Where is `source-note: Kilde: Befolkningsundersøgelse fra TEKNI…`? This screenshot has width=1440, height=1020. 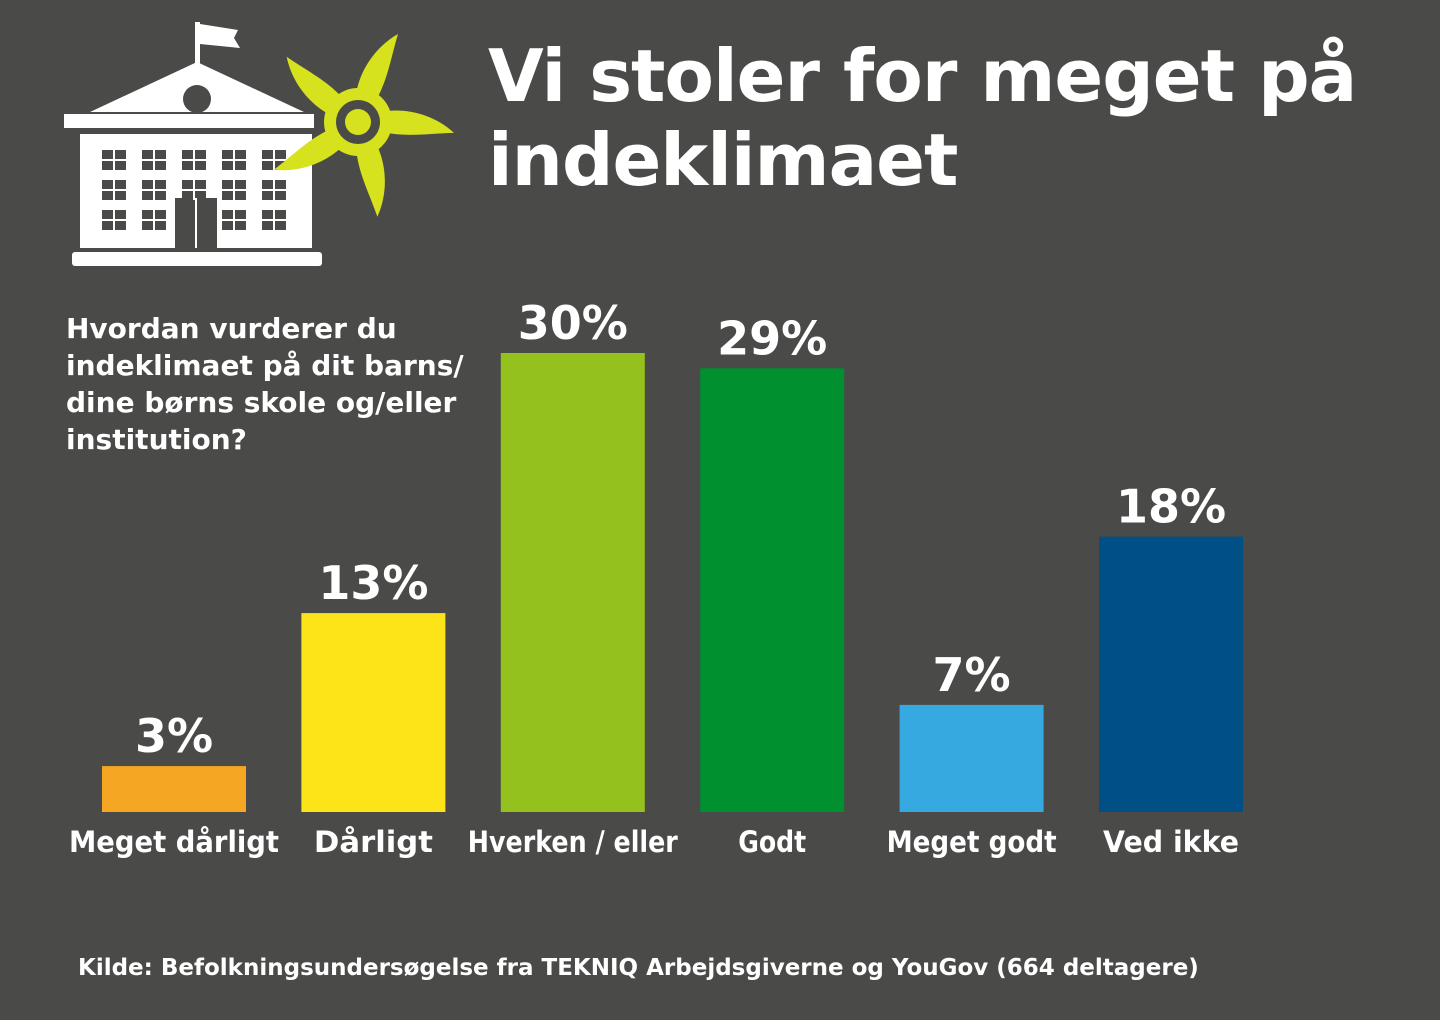 source-note: Kilde: Befolkningsundersøgelse fra TEKNI… is located at coordinates (638, 968).